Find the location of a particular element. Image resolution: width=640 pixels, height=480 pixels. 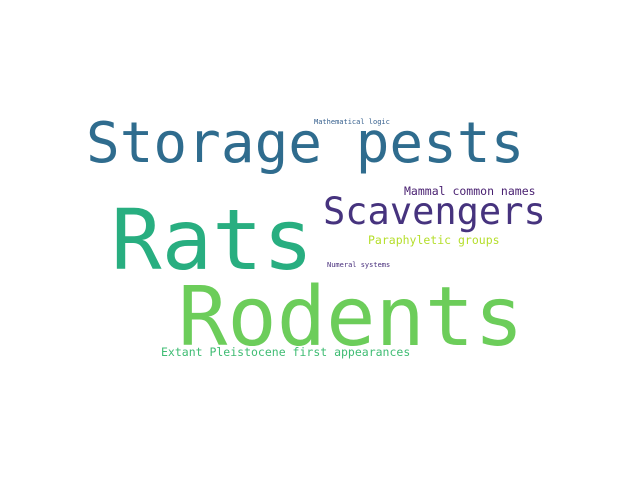

word-rodents: Rodents is located at coordinates (351, 317).